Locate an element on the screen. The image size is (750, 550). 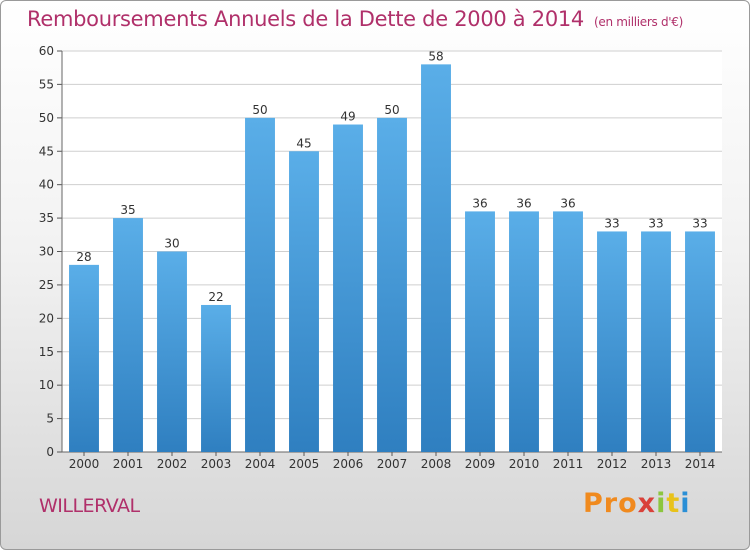
x-tick-label-2007: 2007 is located at coordinates (392, 464).